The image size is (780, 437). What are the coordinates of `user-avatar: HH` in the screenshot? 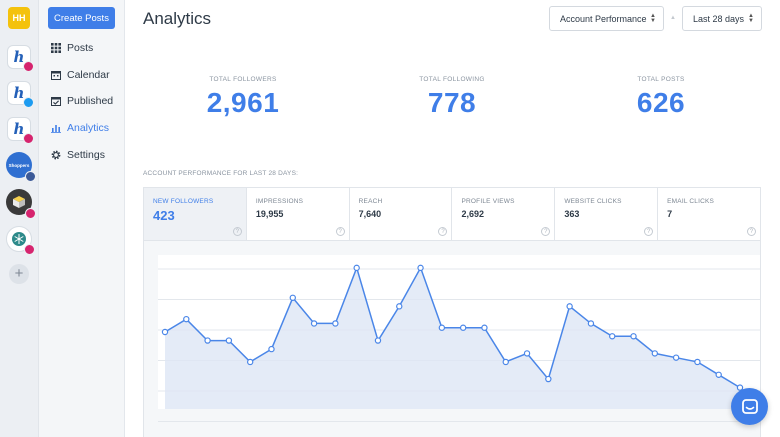 It's located at (19, 18).